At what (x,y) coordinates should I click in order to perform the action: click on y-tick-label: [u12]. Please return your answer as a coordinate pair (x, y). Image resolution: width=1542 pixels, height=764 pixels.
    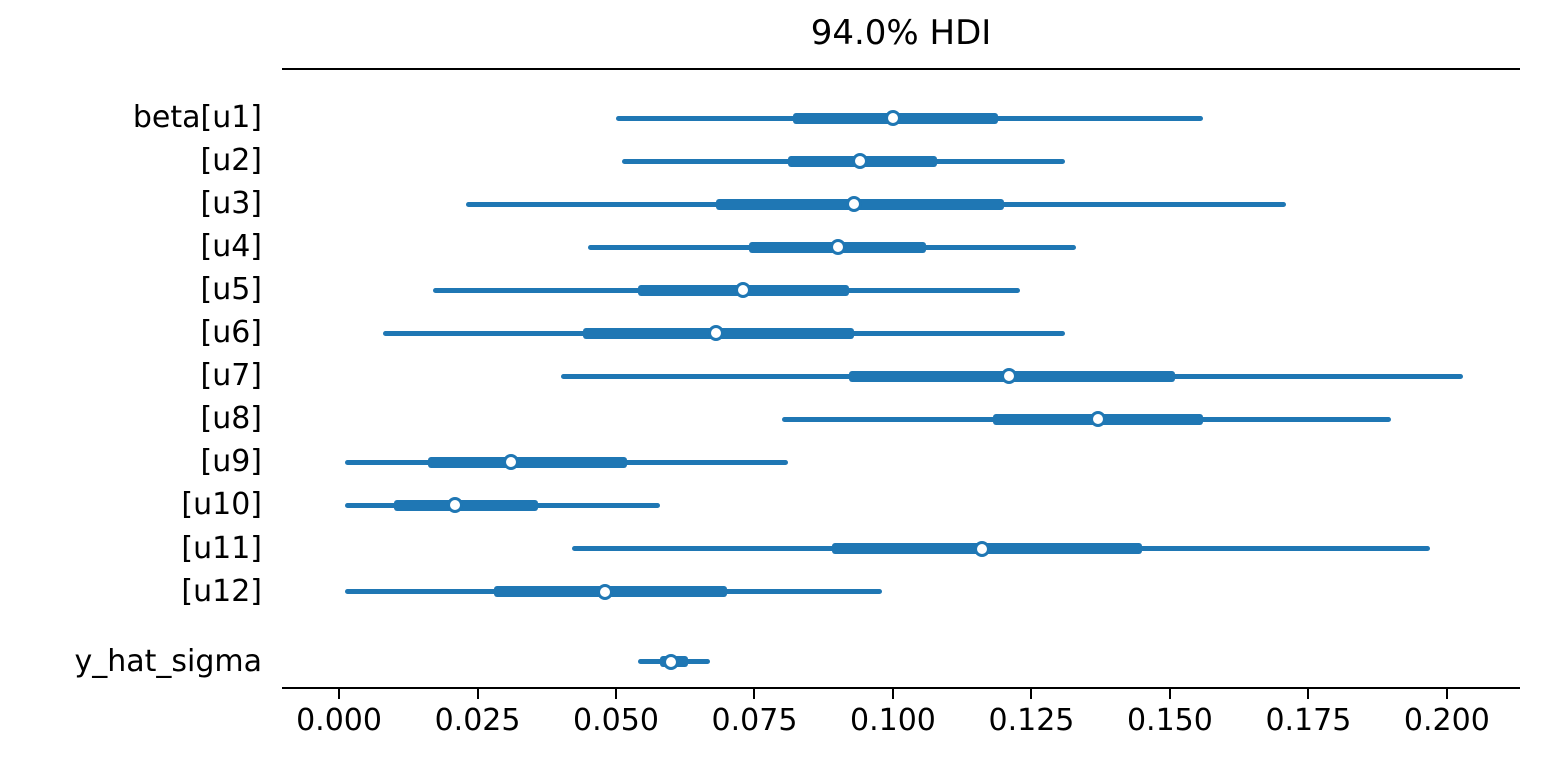
    Looking at the image, I should click on (221, 591).